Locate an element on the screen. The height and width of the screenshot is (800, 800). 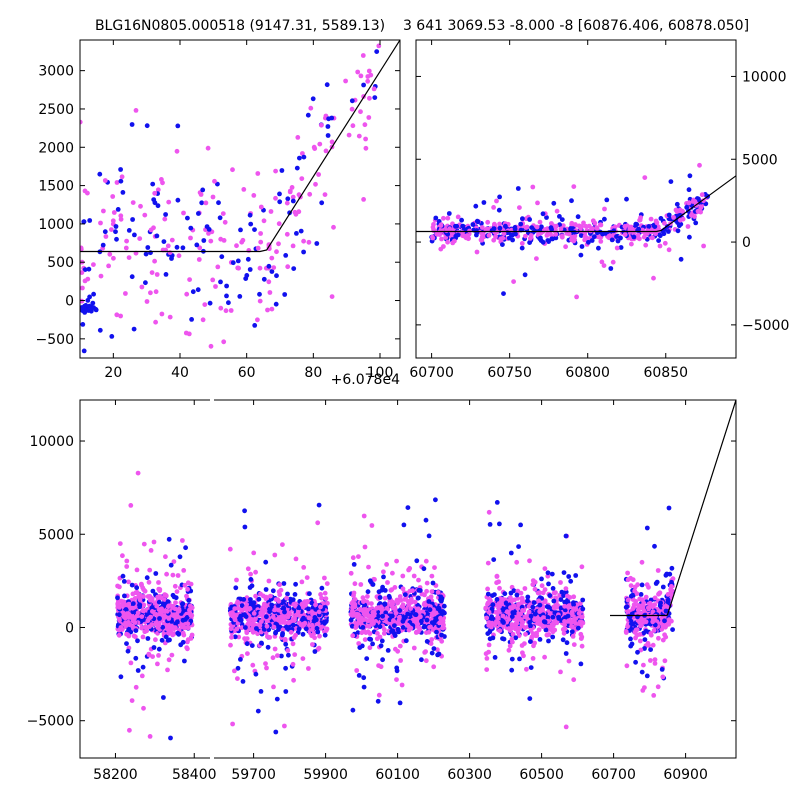
x-tick-label: 59900 is located at coordinates (325, 775).